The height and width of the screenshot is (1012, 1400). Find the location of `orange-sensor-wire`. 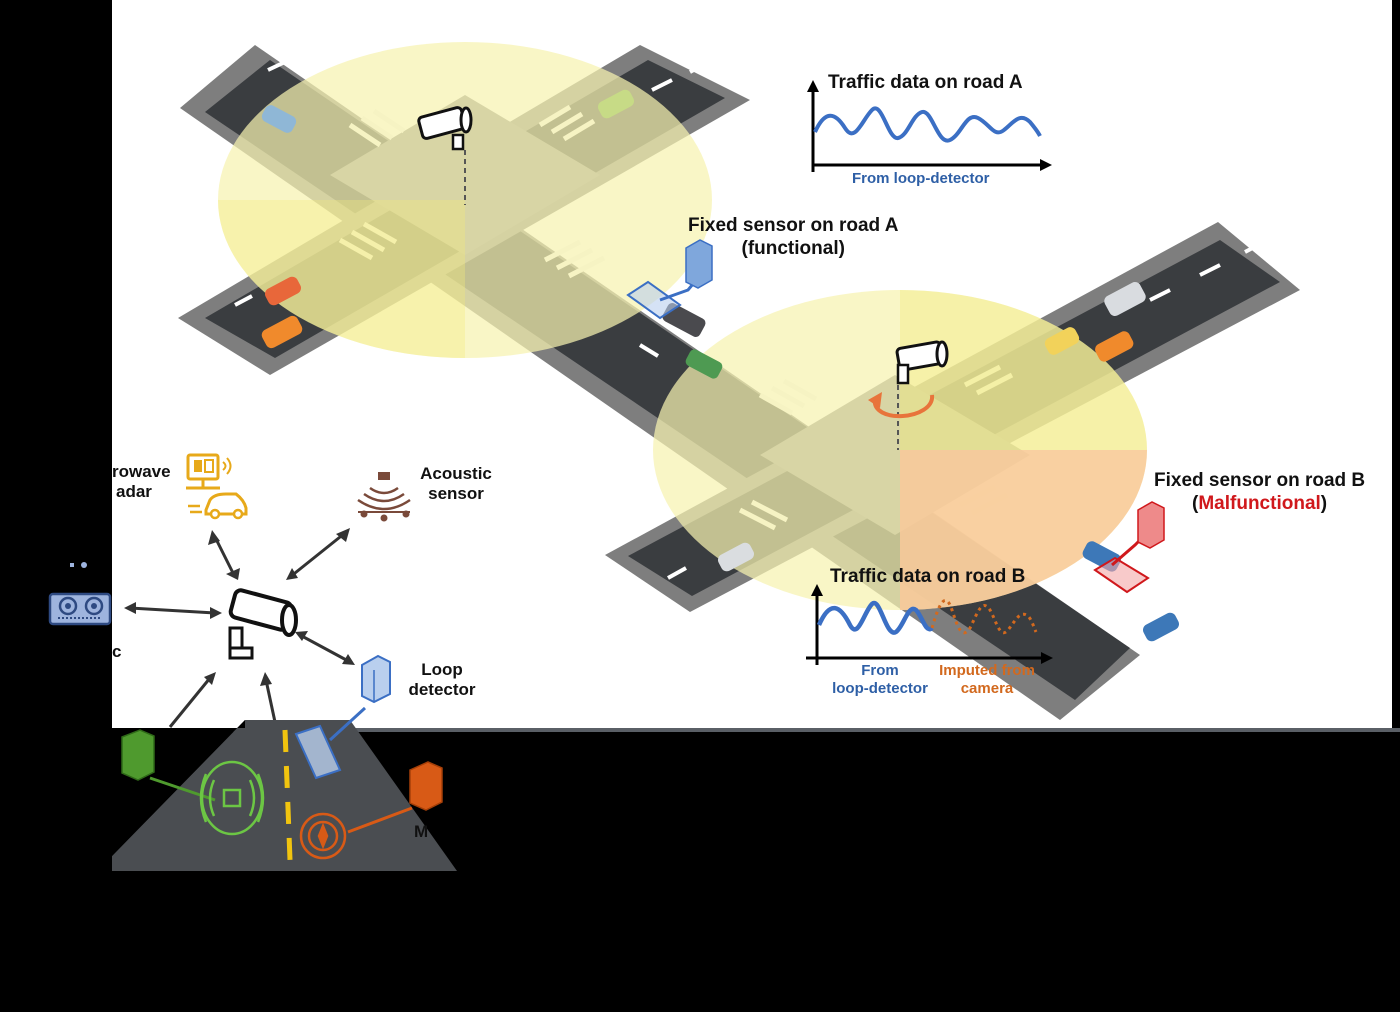

orange-sensor-wire is located at coordinates (380, 820).